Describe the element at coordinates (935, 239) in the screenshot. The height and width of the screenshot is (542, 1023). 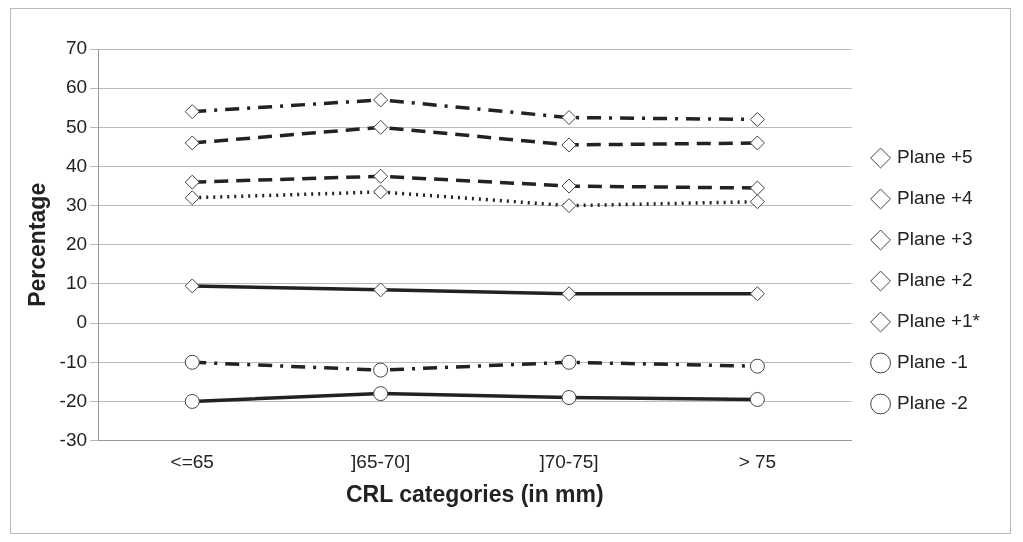
I see `legend-label: Plane +3` at that location.